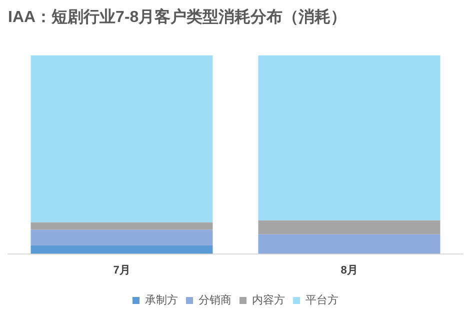 This screenshot has width=471, height=316. Describe the element at coordinates (322, 300) in the screenshot. I see `legend-label: 平台方` at that location.